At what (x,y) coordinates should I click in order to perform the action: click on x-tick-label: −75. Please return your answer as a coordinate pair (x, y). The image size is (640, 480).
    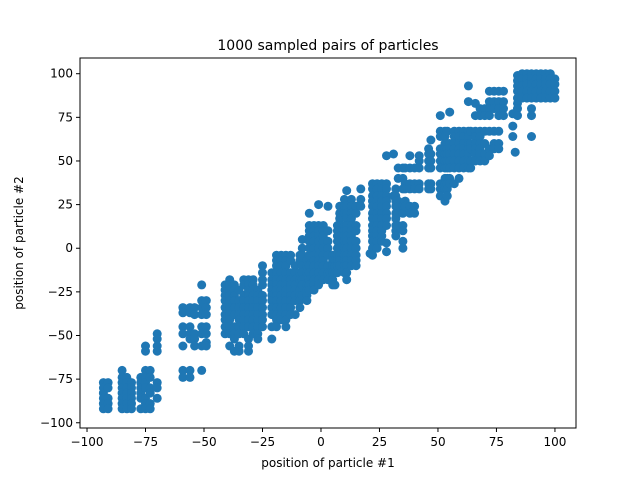
    Looking at the image, I should click on (145, 442).